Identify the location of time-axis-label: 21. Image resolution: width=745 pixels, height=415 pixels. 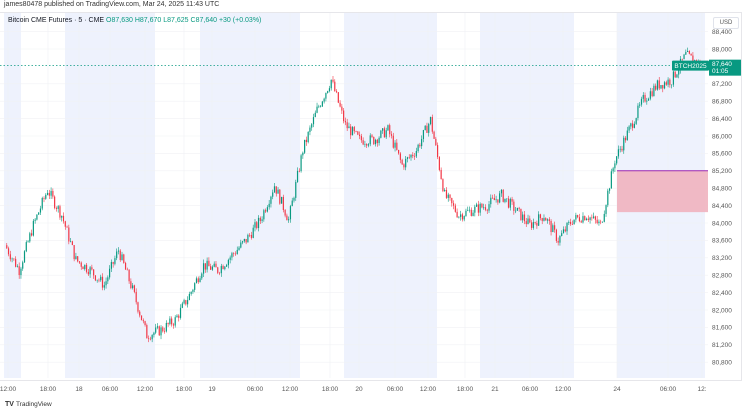
(495, 389).